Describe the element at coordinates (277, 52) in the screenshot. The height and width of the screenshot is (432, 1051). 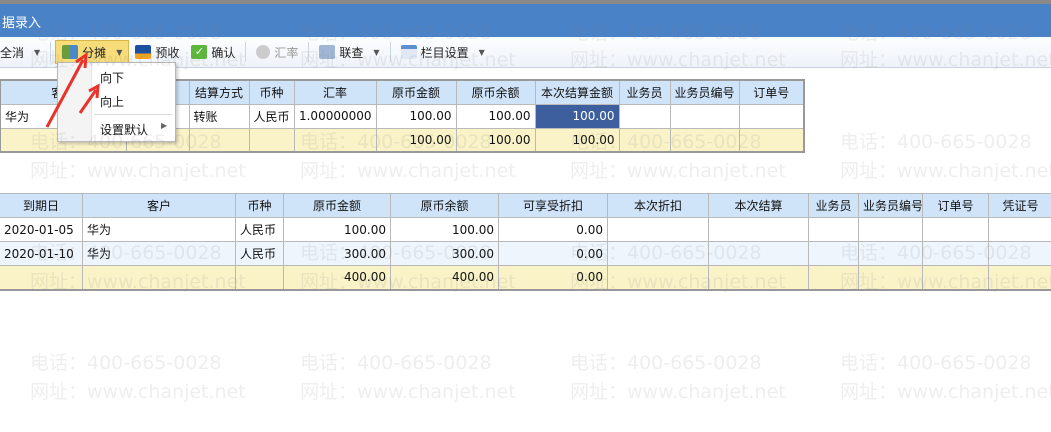
I see `exchange-rate-button: 汇率` at that location.